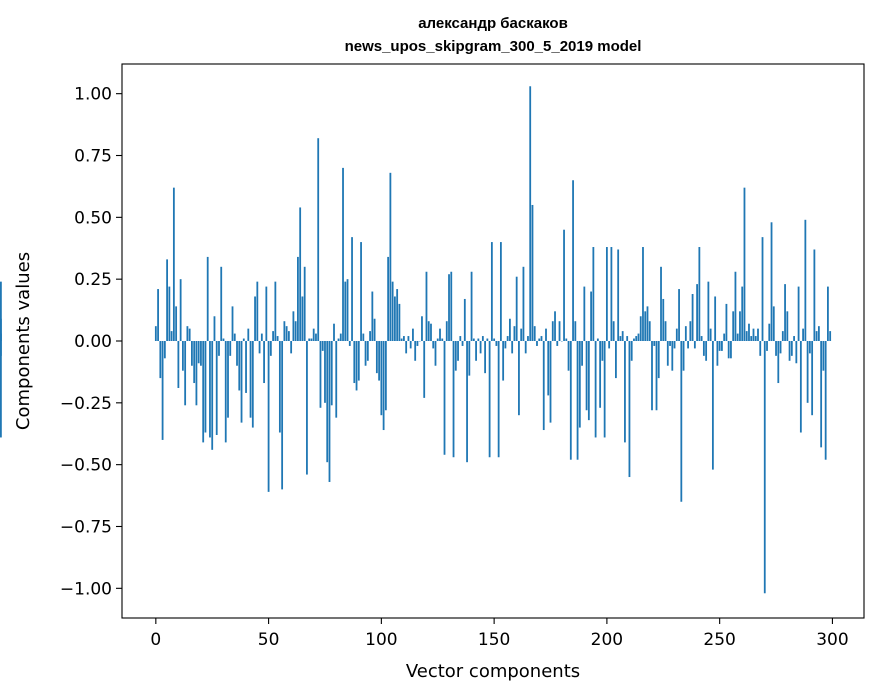 This screenshot has width=880, height=696. Describe the element at coordinates (1, 329) in the screenshot. I see `bar-undefined` at that location.